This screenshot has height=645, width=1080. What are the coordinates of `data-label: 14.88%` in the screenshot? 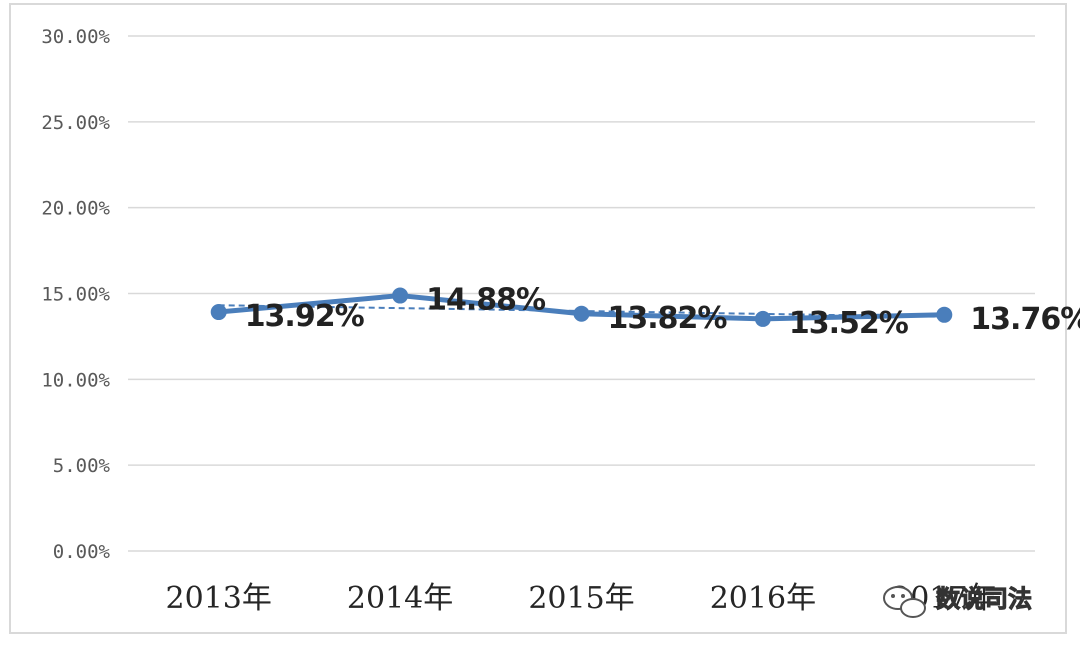 It's located at (486, 300).